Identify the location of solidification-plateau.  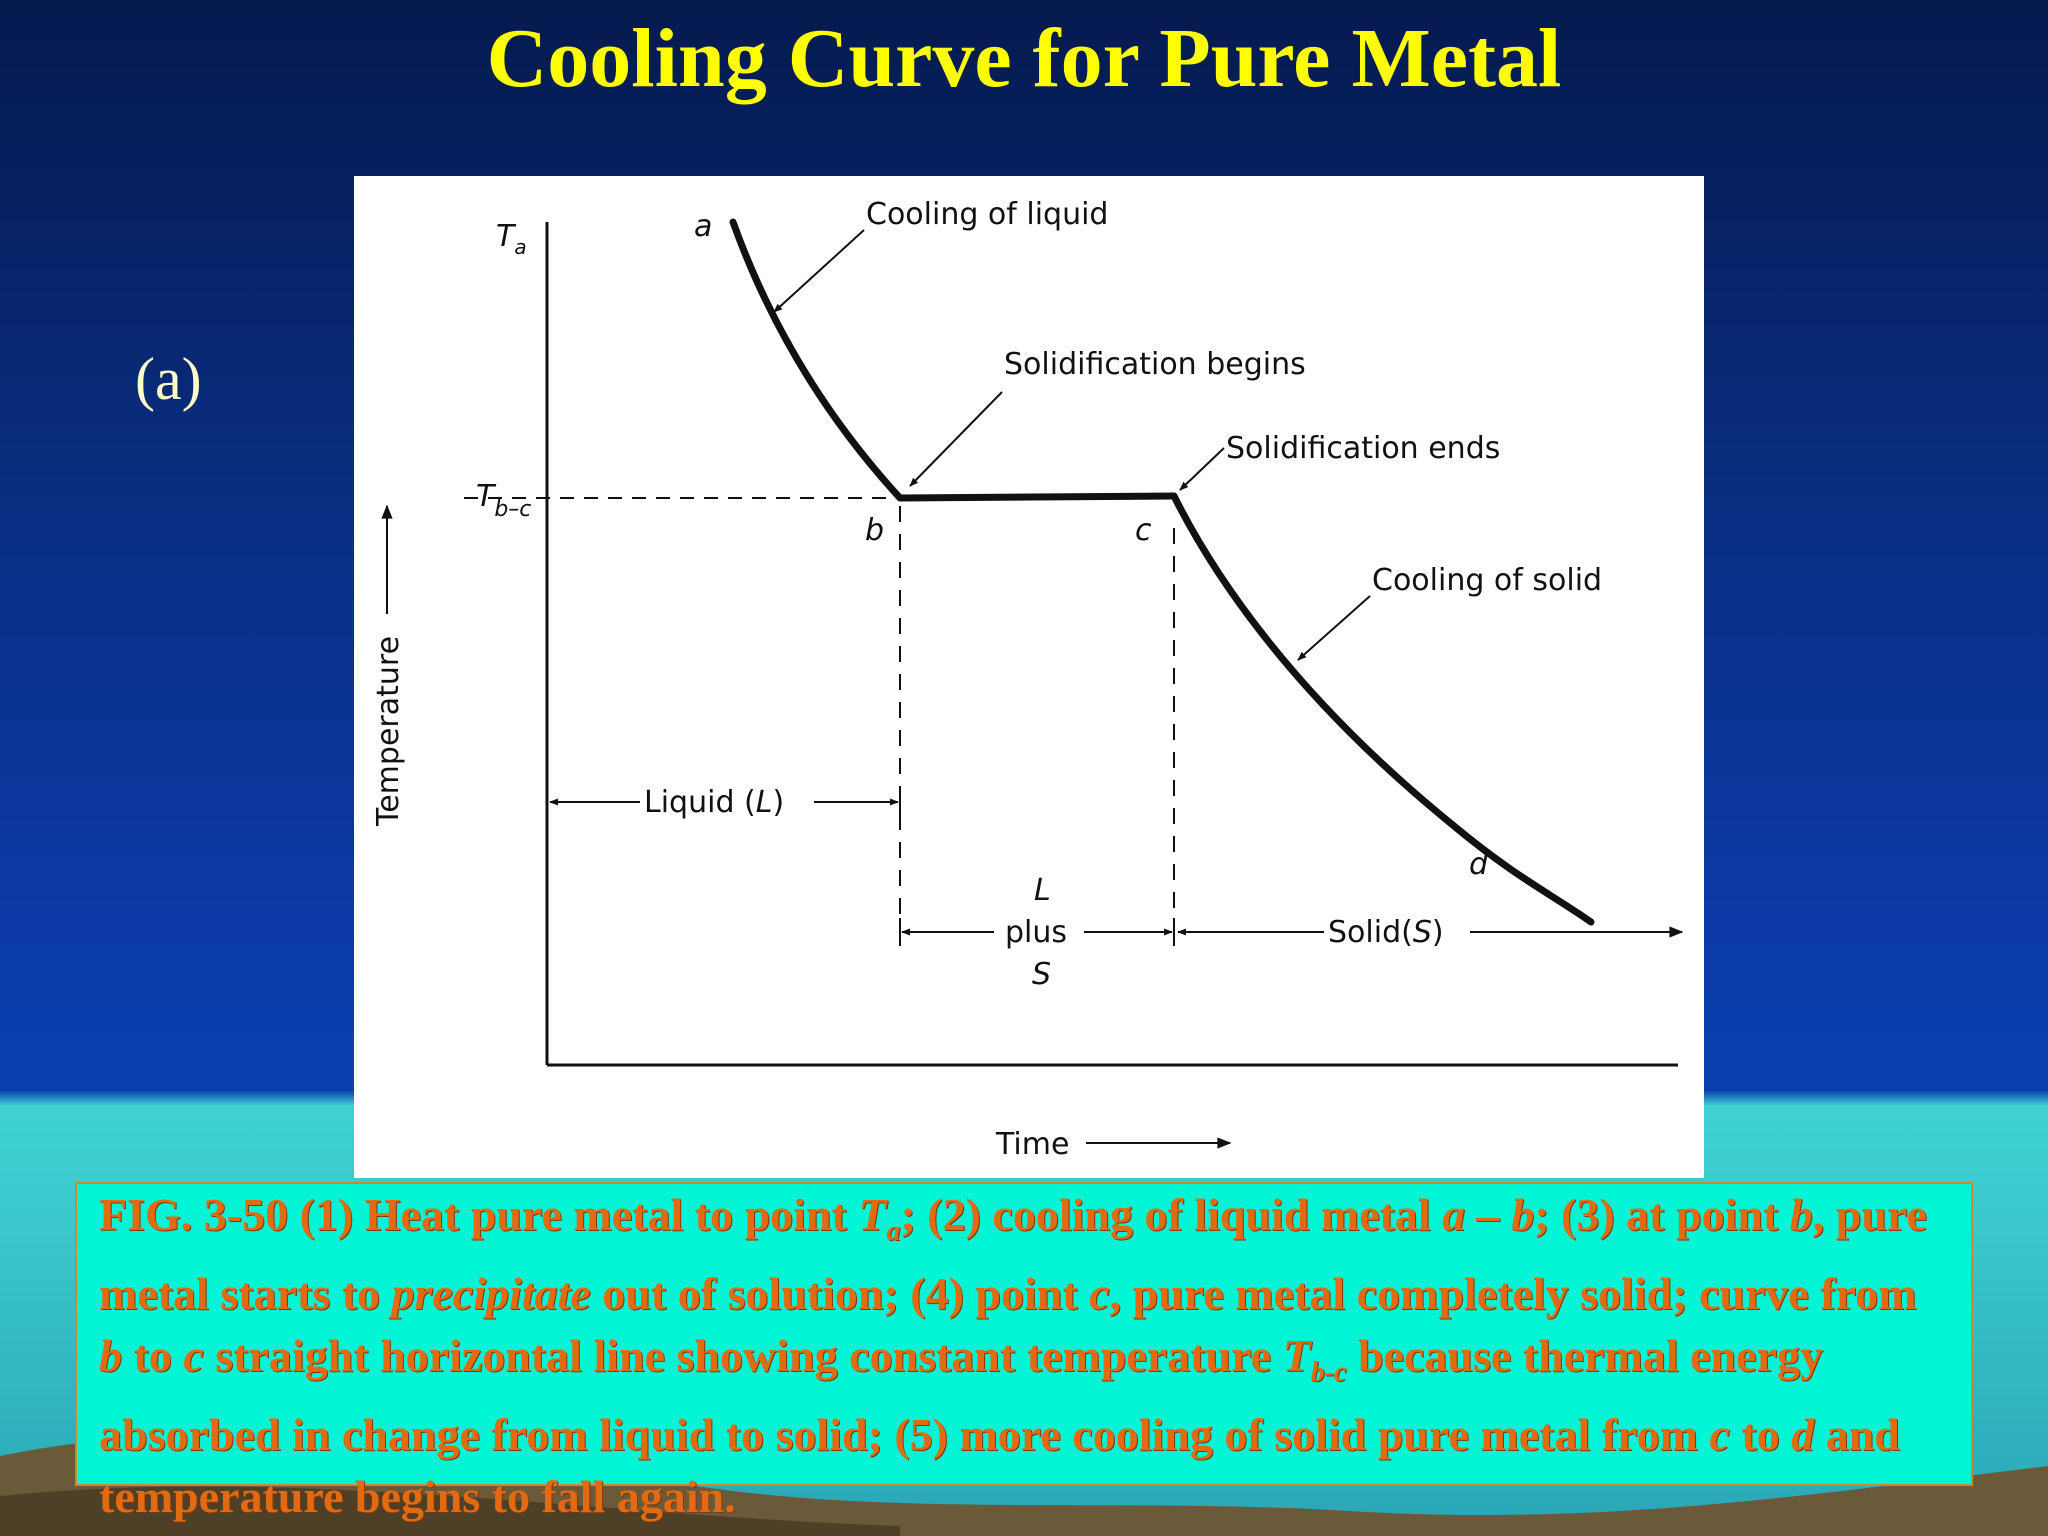
(1037, 497).